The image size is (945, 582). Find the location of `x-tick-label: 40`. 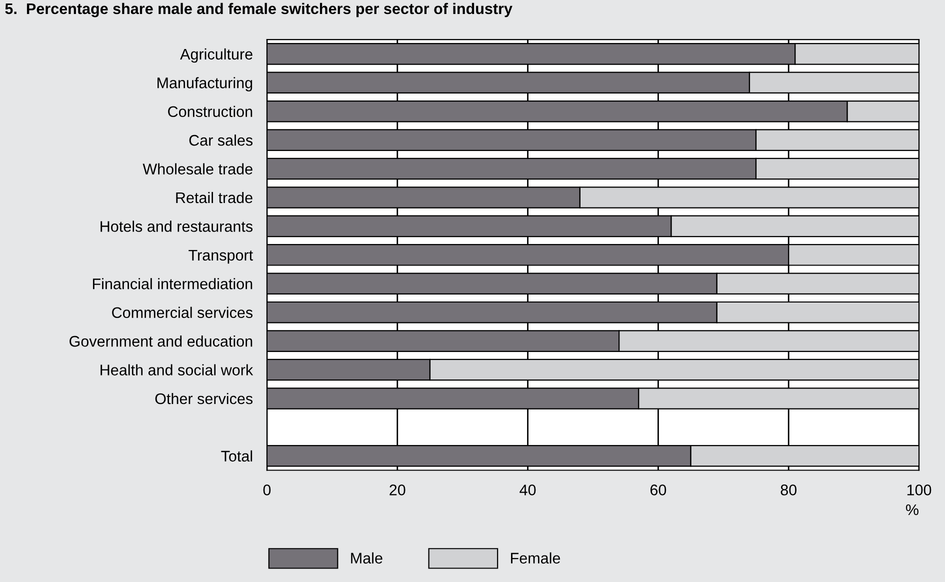

x-tick-label: 40 is located at coordinates (528, 490).